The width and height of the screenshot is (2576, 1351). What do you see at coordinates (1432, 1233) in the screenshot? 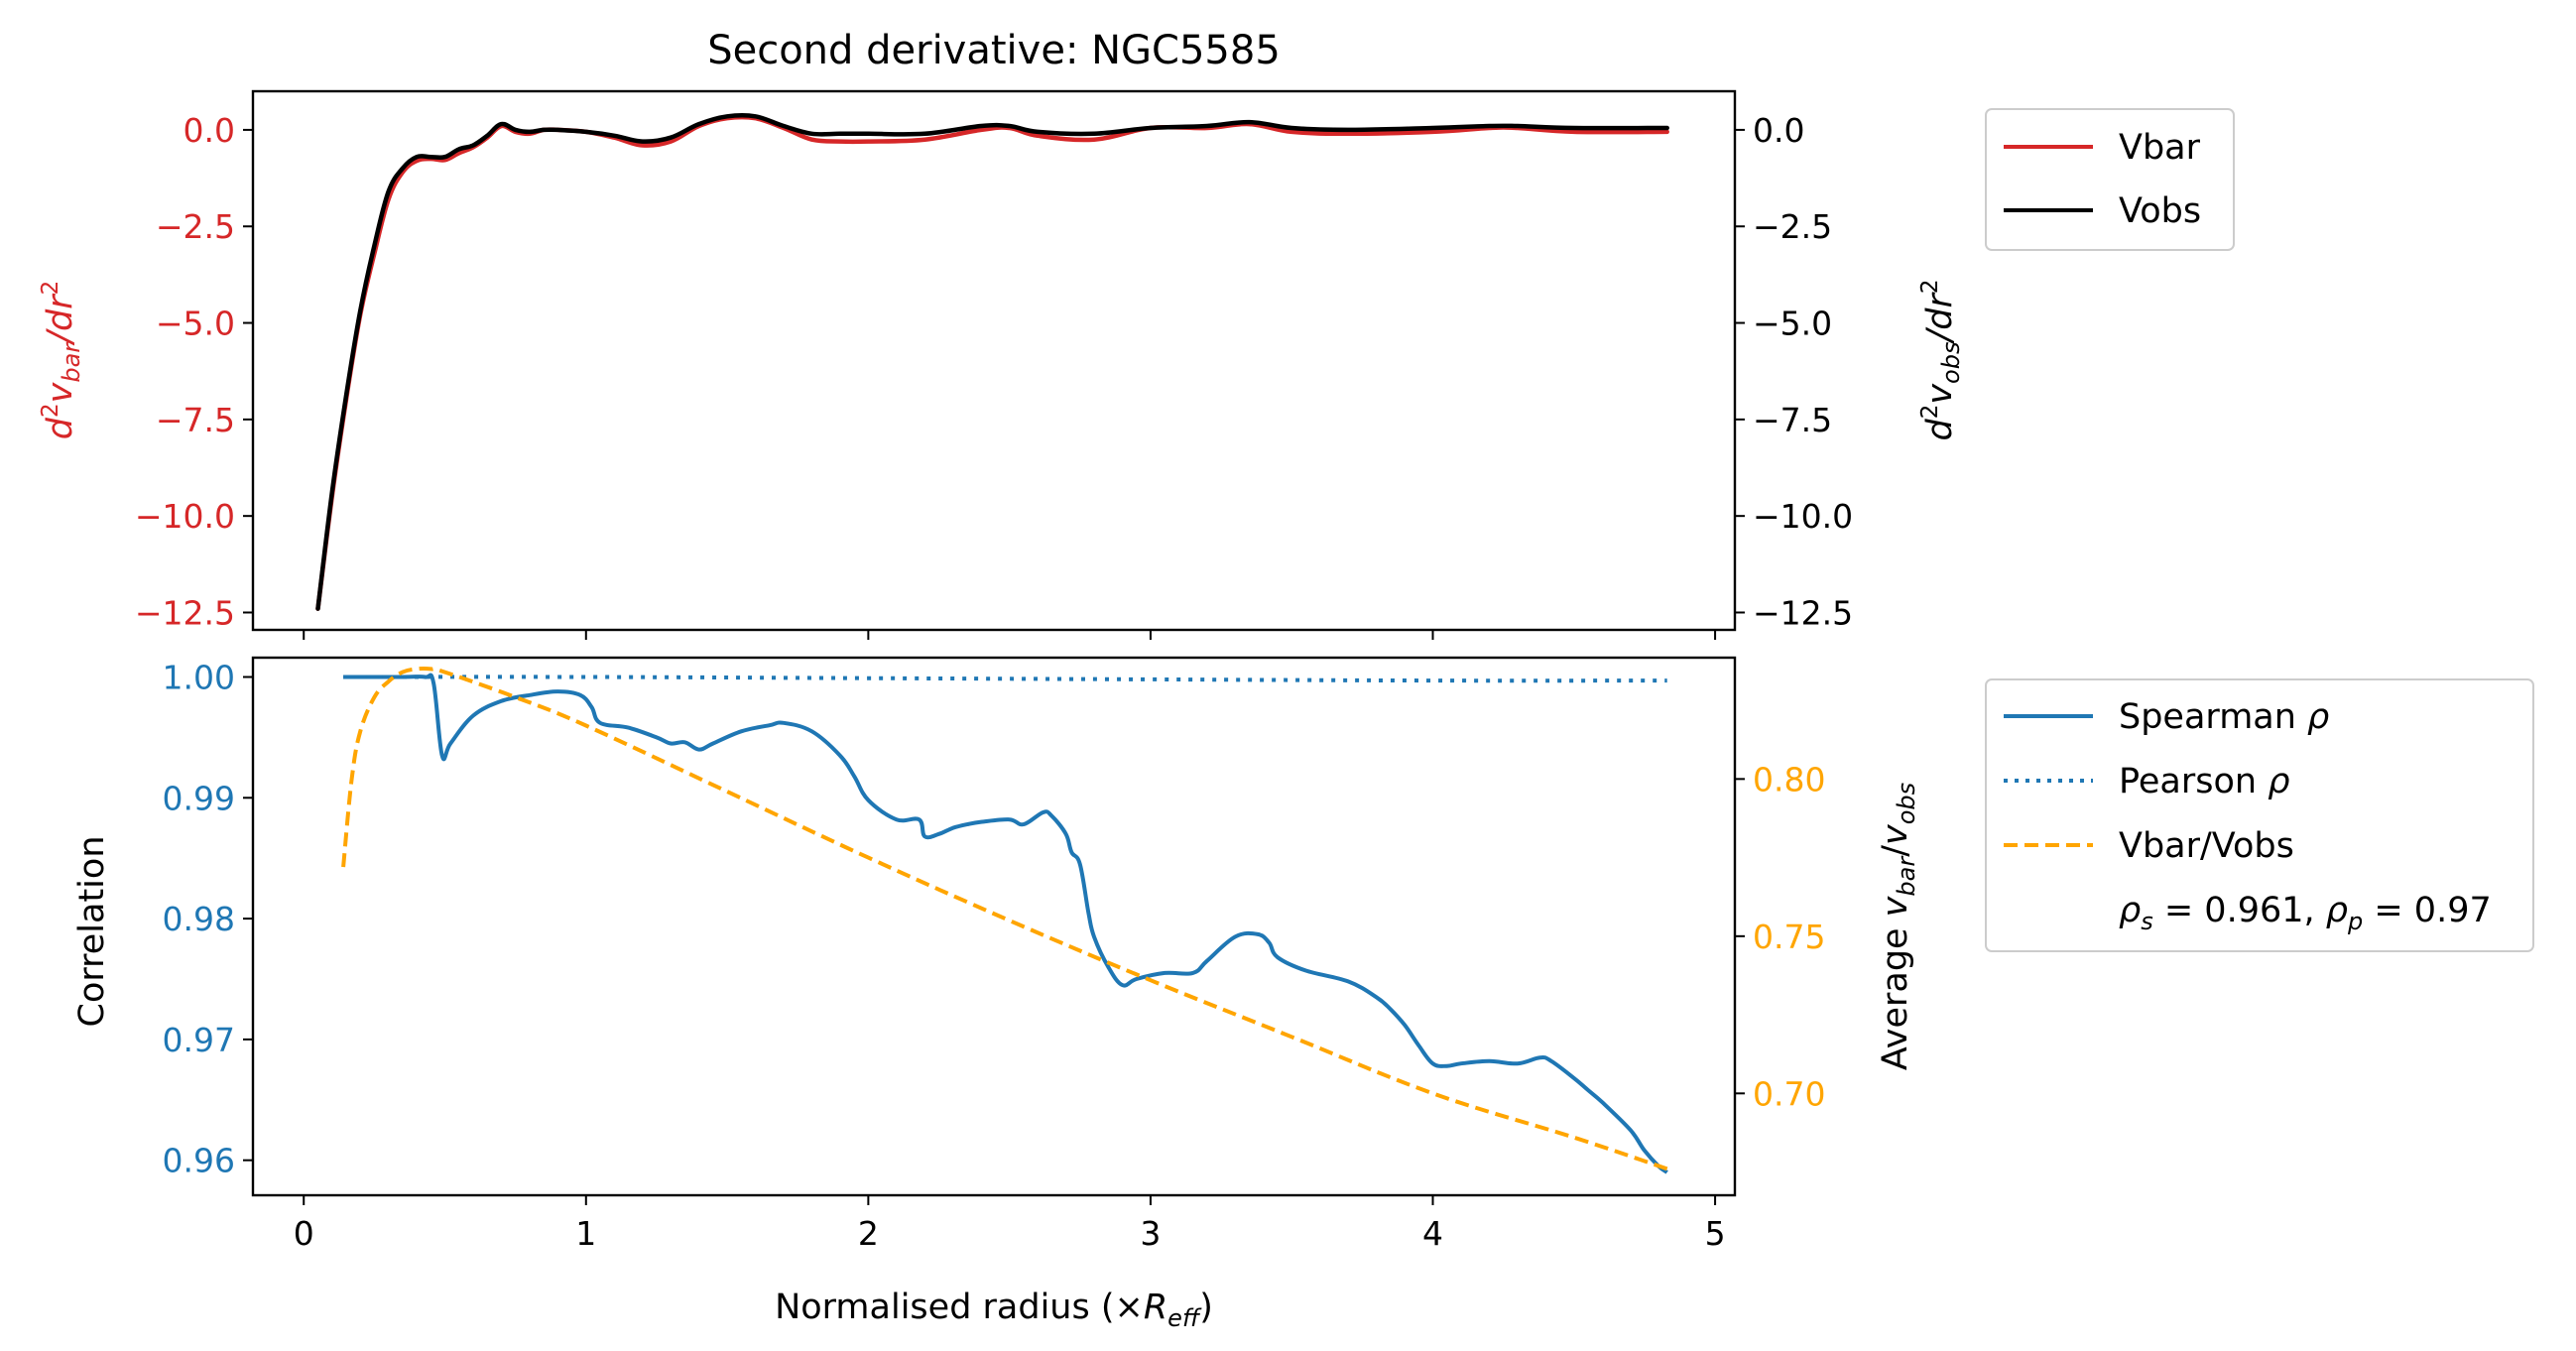
I see `xtick-label: 4` at bounding box center [1432, 1233].